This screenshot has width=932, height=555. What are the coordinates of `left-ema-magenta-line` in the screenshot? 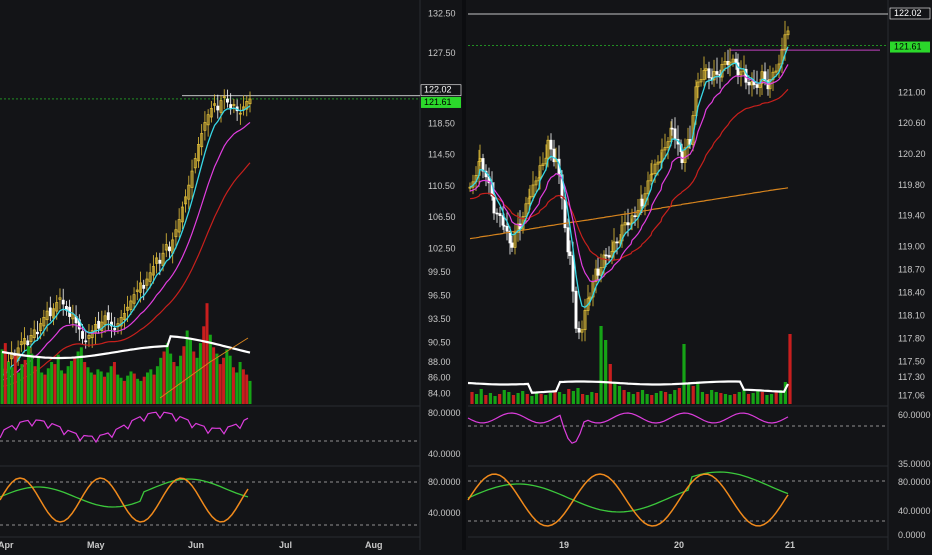 It's located at (126, 251).